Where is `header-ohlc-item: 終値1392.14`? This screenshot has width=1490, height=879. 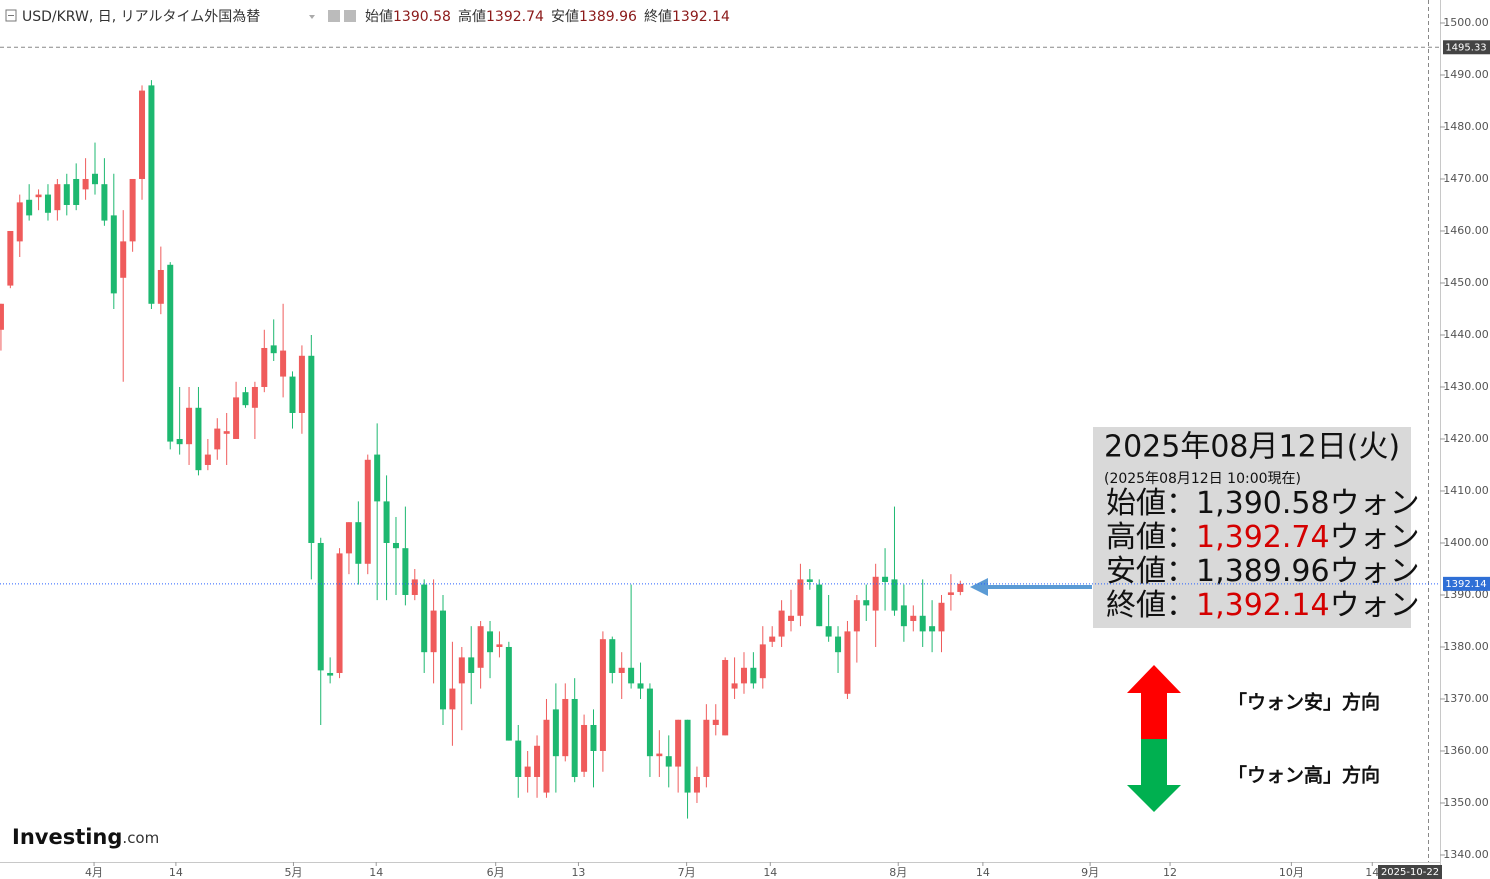
header-ohlc-item: 終値1392.14 is located at coordinates (687, 17).